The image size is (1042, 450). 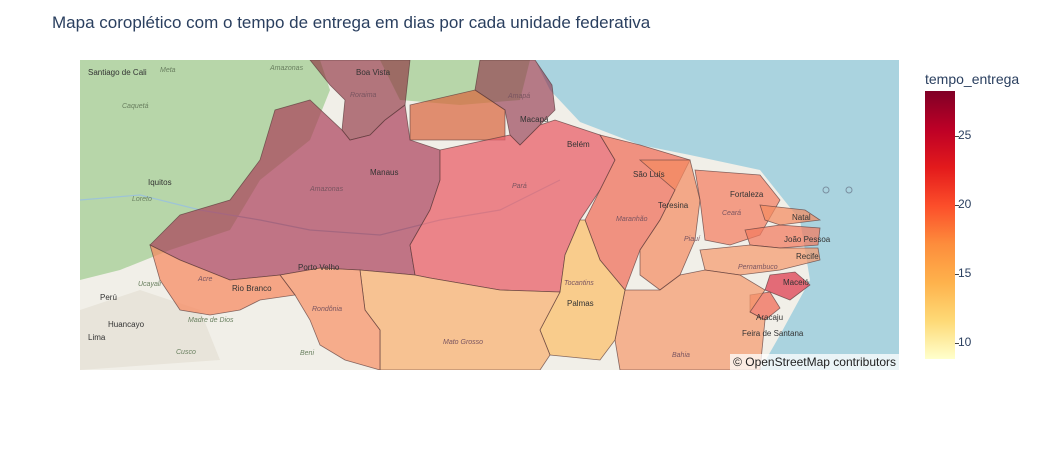 What do you see at coordinates (330, 318) in the screenshot?
I see `state-rondonia` at bounding box center [330, 318].